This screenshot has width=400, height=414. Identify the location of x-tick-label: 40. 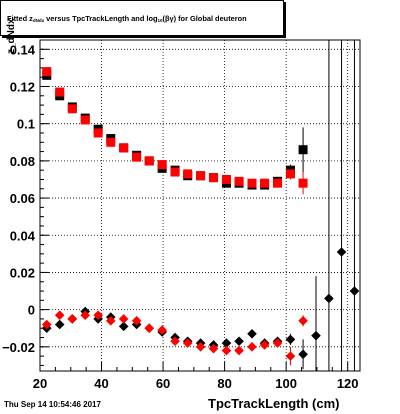
(101, 383).